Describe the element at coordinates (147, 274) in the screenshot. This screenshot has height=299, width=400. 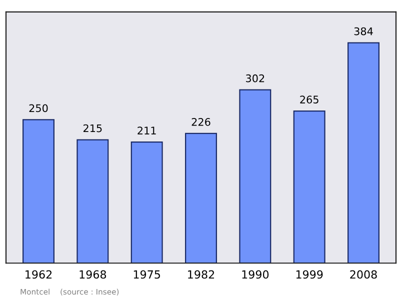
I see `x-tick-label: 1975` at that location.